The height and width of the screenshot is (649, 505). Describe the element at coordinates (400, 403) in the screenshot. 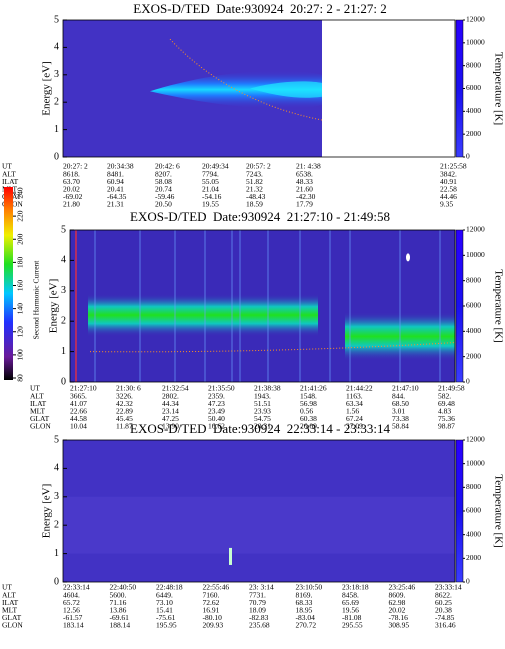

I see `table-cell: 68.50` at that location.